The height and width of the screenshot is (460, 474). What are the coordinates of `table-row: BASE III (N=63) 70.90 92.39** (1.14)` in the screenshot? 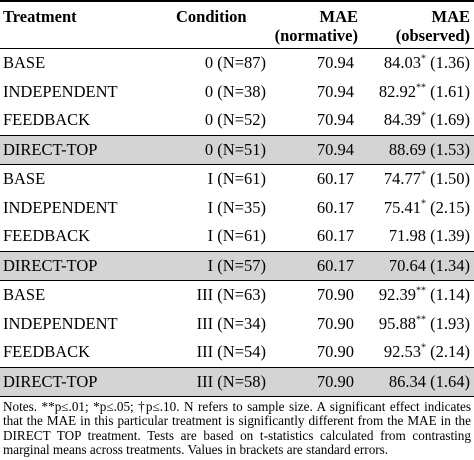 It's located at (237, 294).